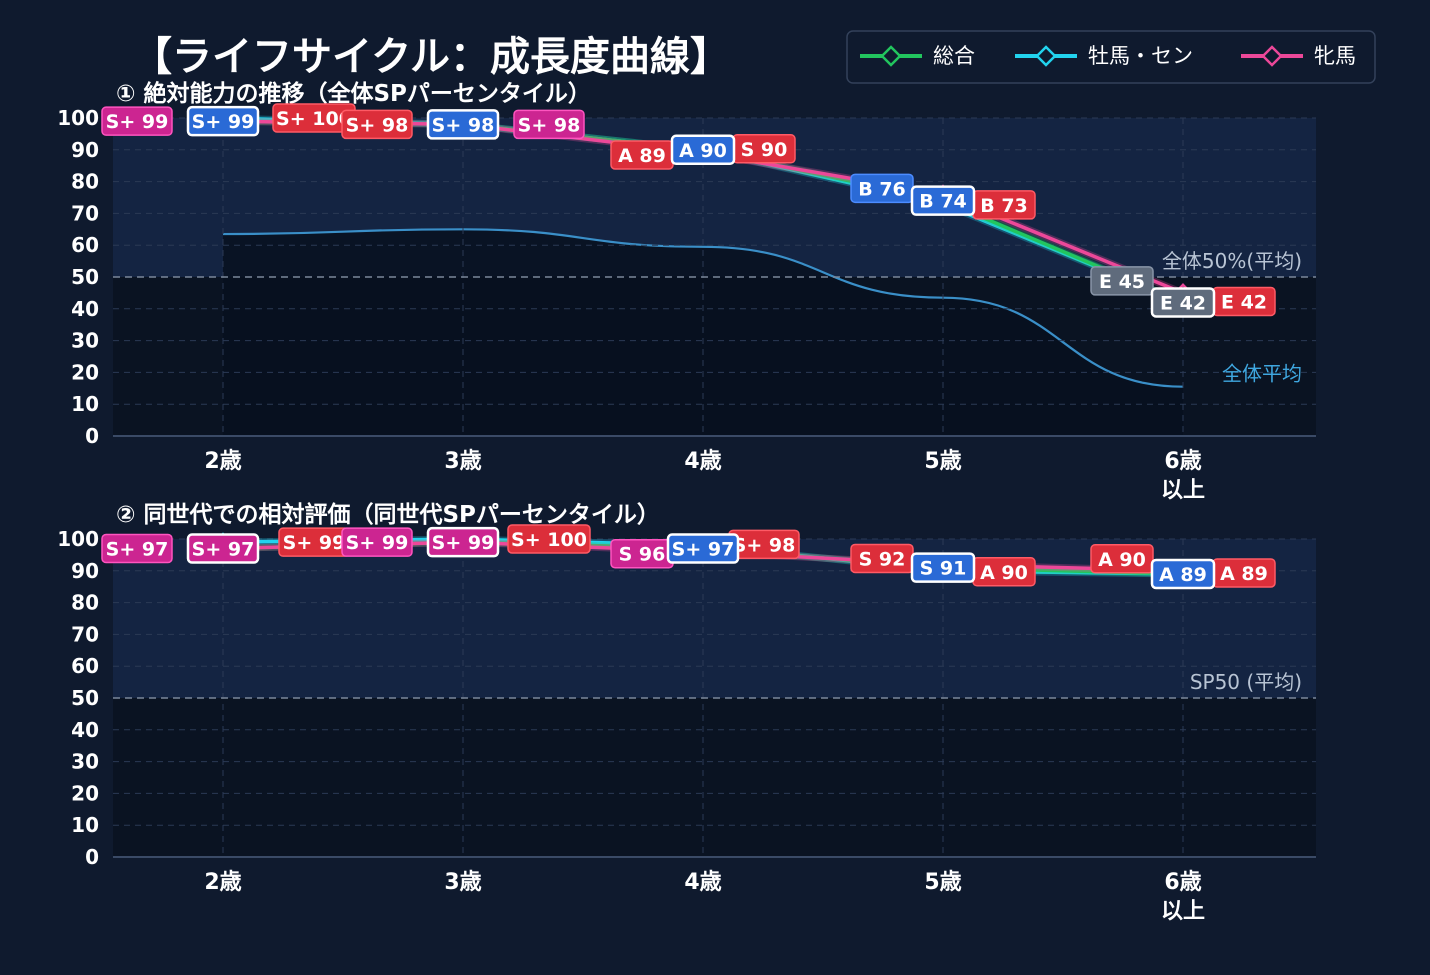 The width and height of the screenshot is (1430, 975). I want to click on y-tick-label: 50, so click(85, 698).